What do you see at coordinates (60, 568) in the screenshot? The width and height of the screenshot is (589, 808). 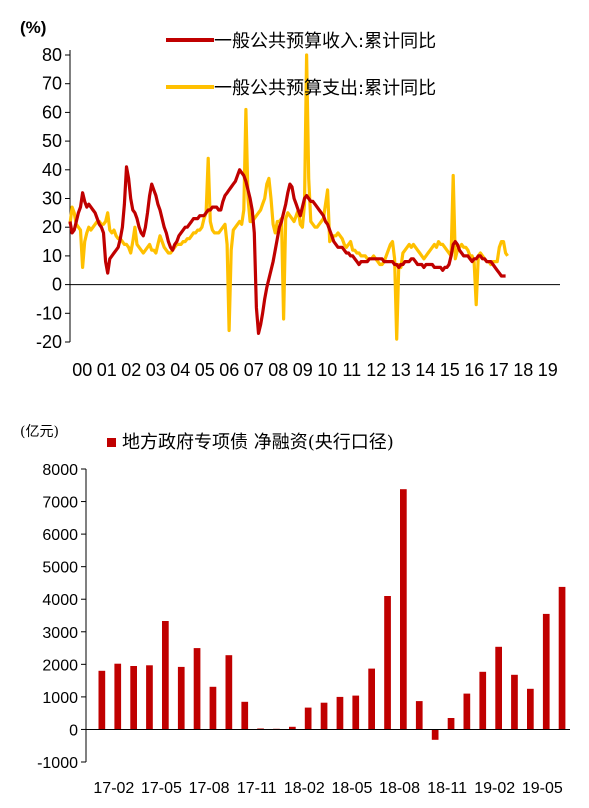 I see `y-tick-label: 5000` at bounding box center [60, 568].